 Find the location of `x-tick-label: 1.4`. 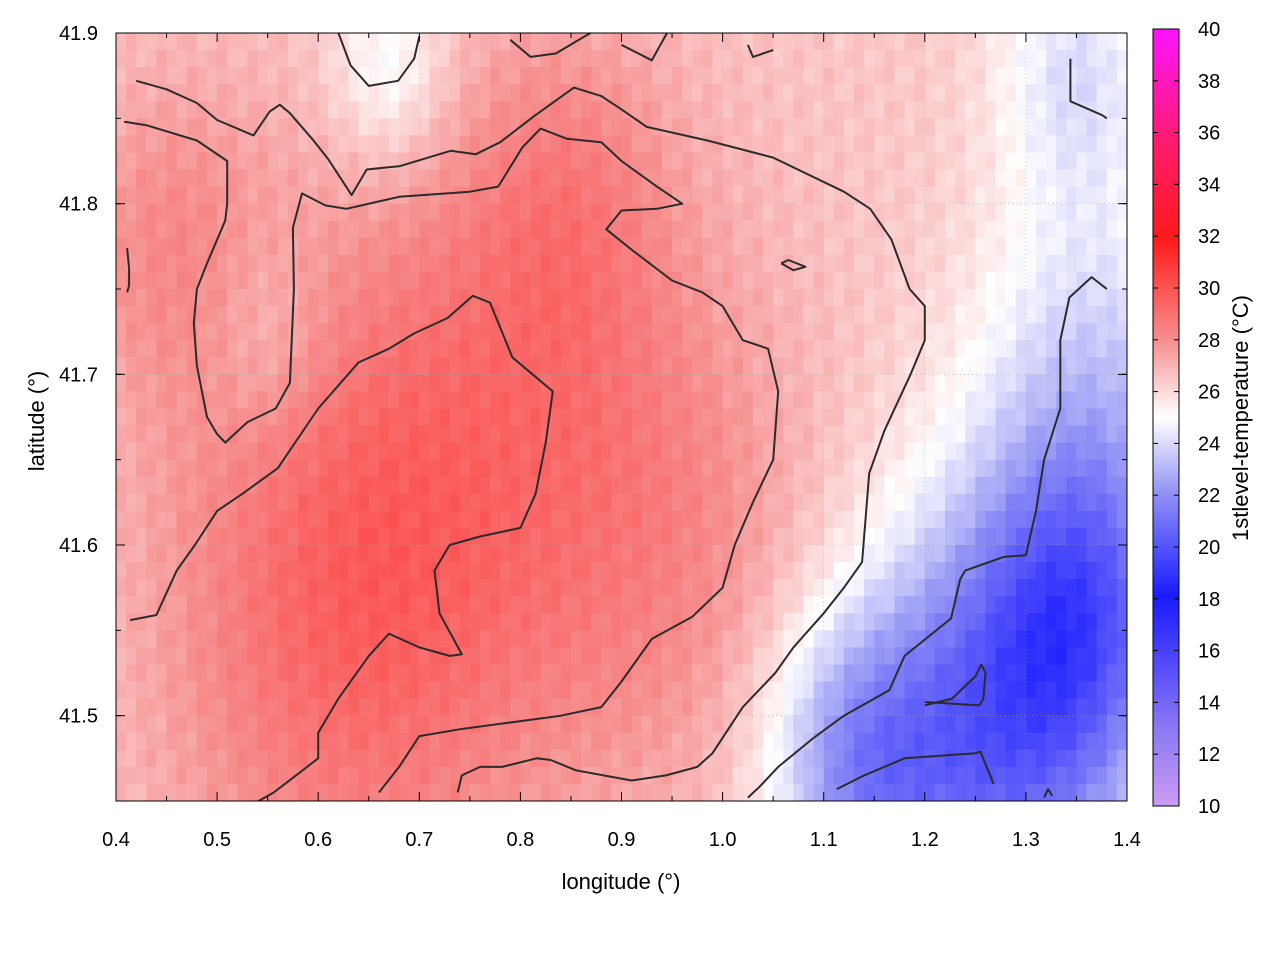

x-tick-label: 1.4 is located at coordinates (1127, 840).